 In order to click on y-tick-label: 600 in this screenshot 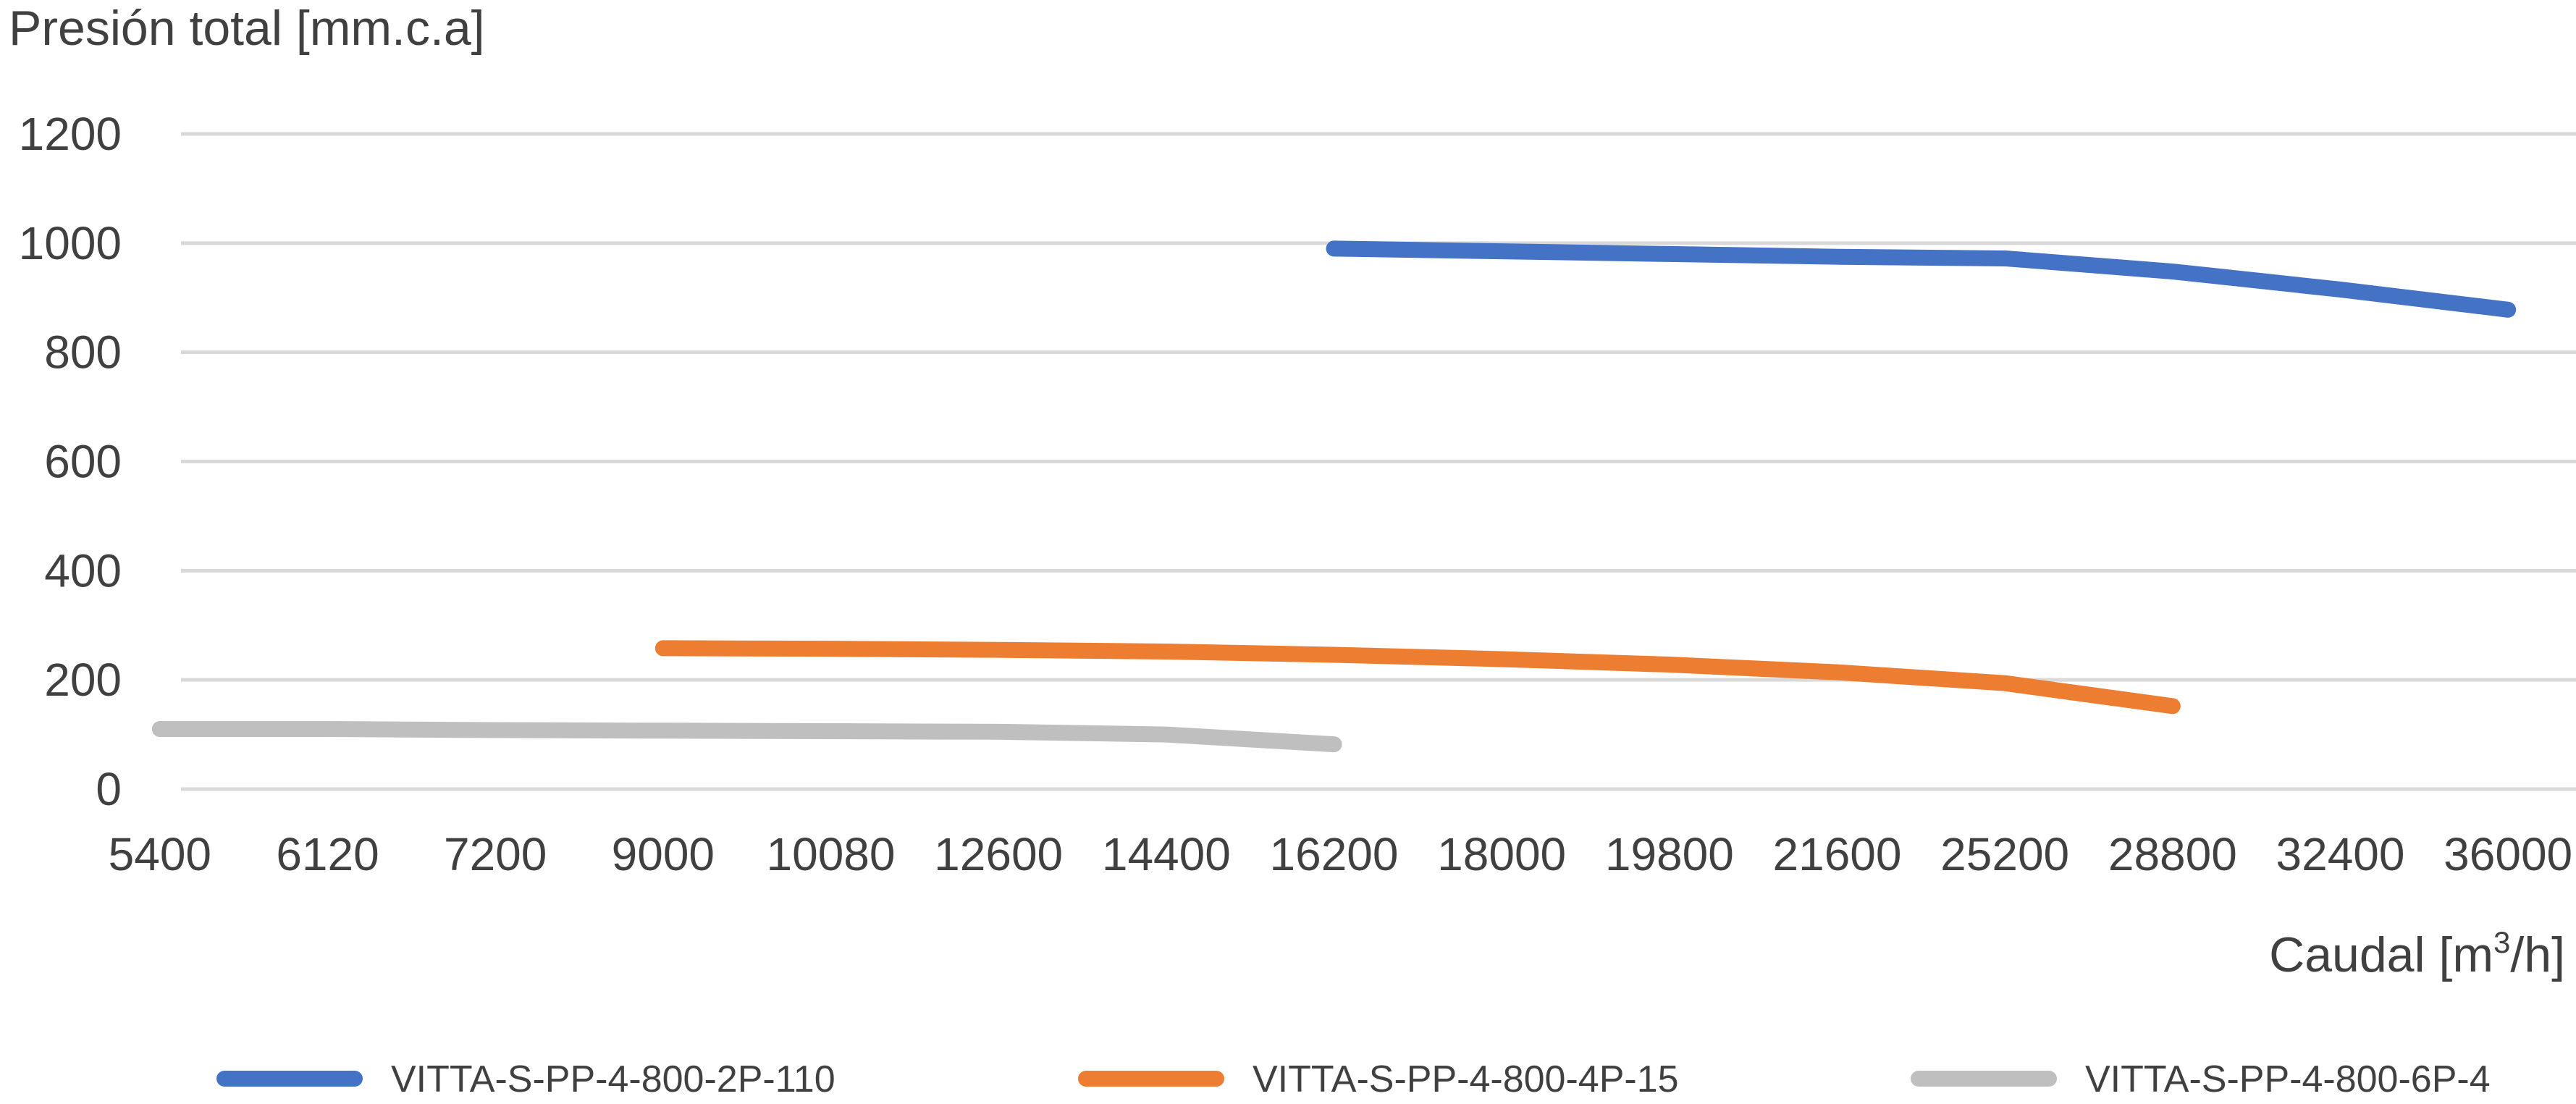, I will do `click(83, 462)`.